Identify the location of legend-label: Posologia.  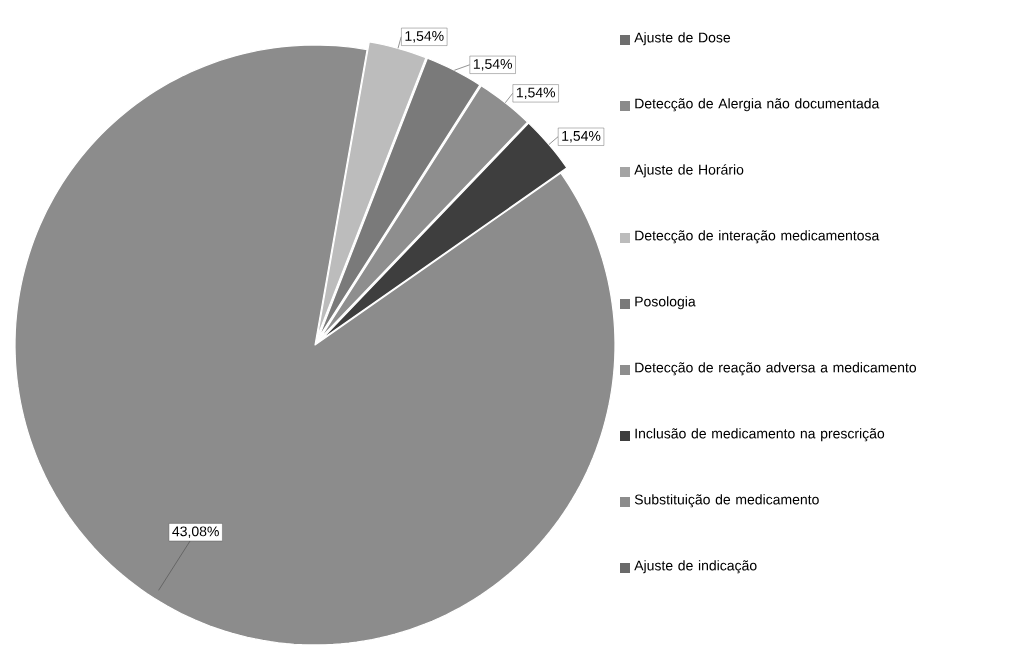
(665, 303).